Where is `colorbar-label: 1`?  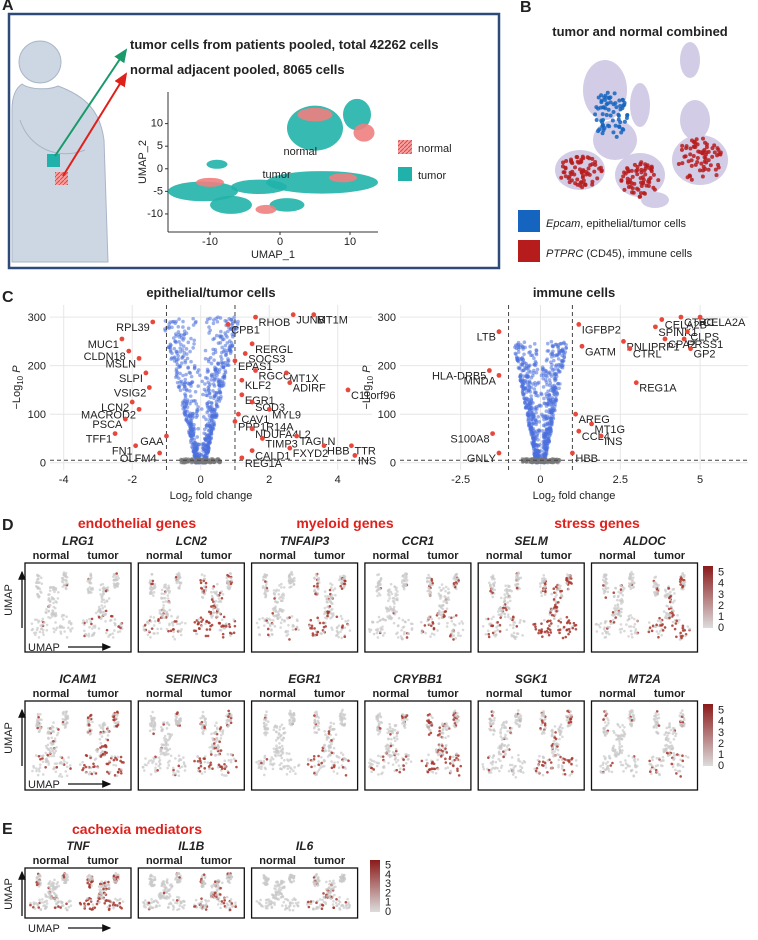
colorbar-label: 1 is located at coordinates (721, 617).